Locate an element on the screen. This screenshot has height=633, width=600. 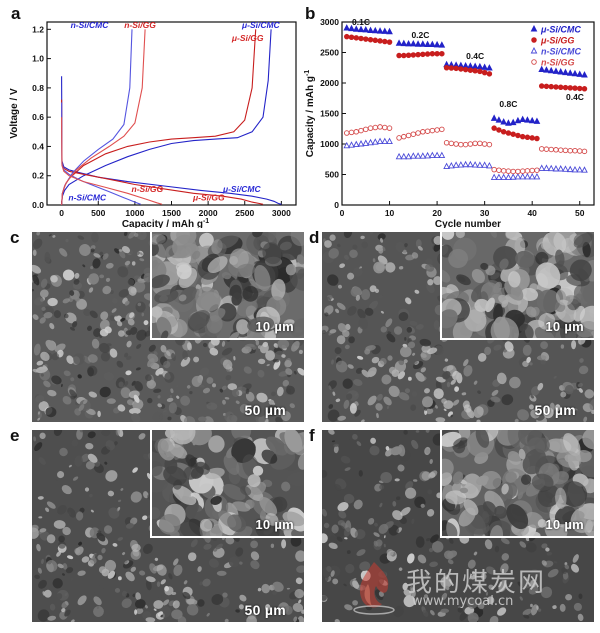
rate-annotation-b: 0.4C is located at coordinates (475, 56).